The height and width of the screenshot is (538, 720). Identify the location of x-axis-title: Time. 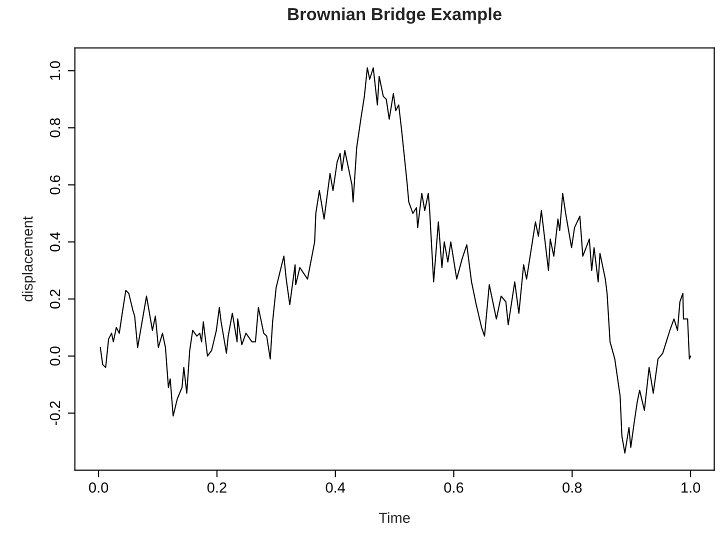
(394, 517).